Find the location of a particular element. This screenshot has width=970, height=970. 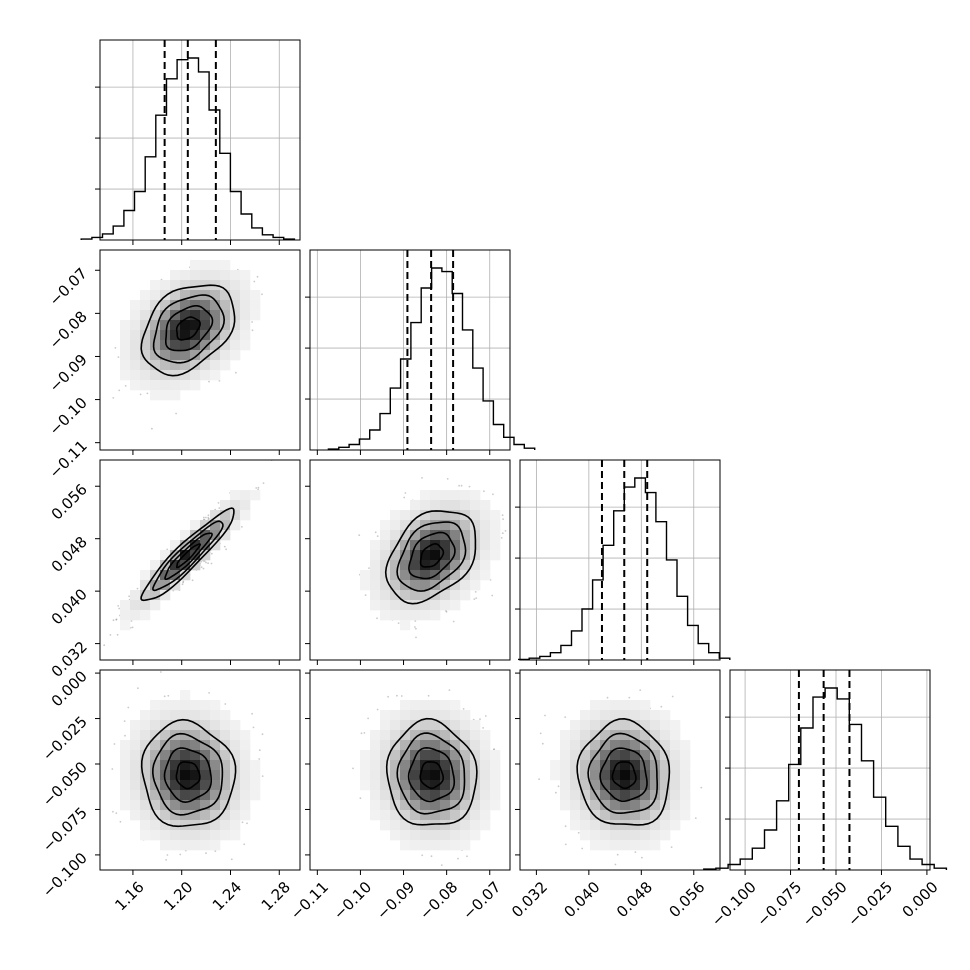

panel-frame is located at coordinates (410, 560).